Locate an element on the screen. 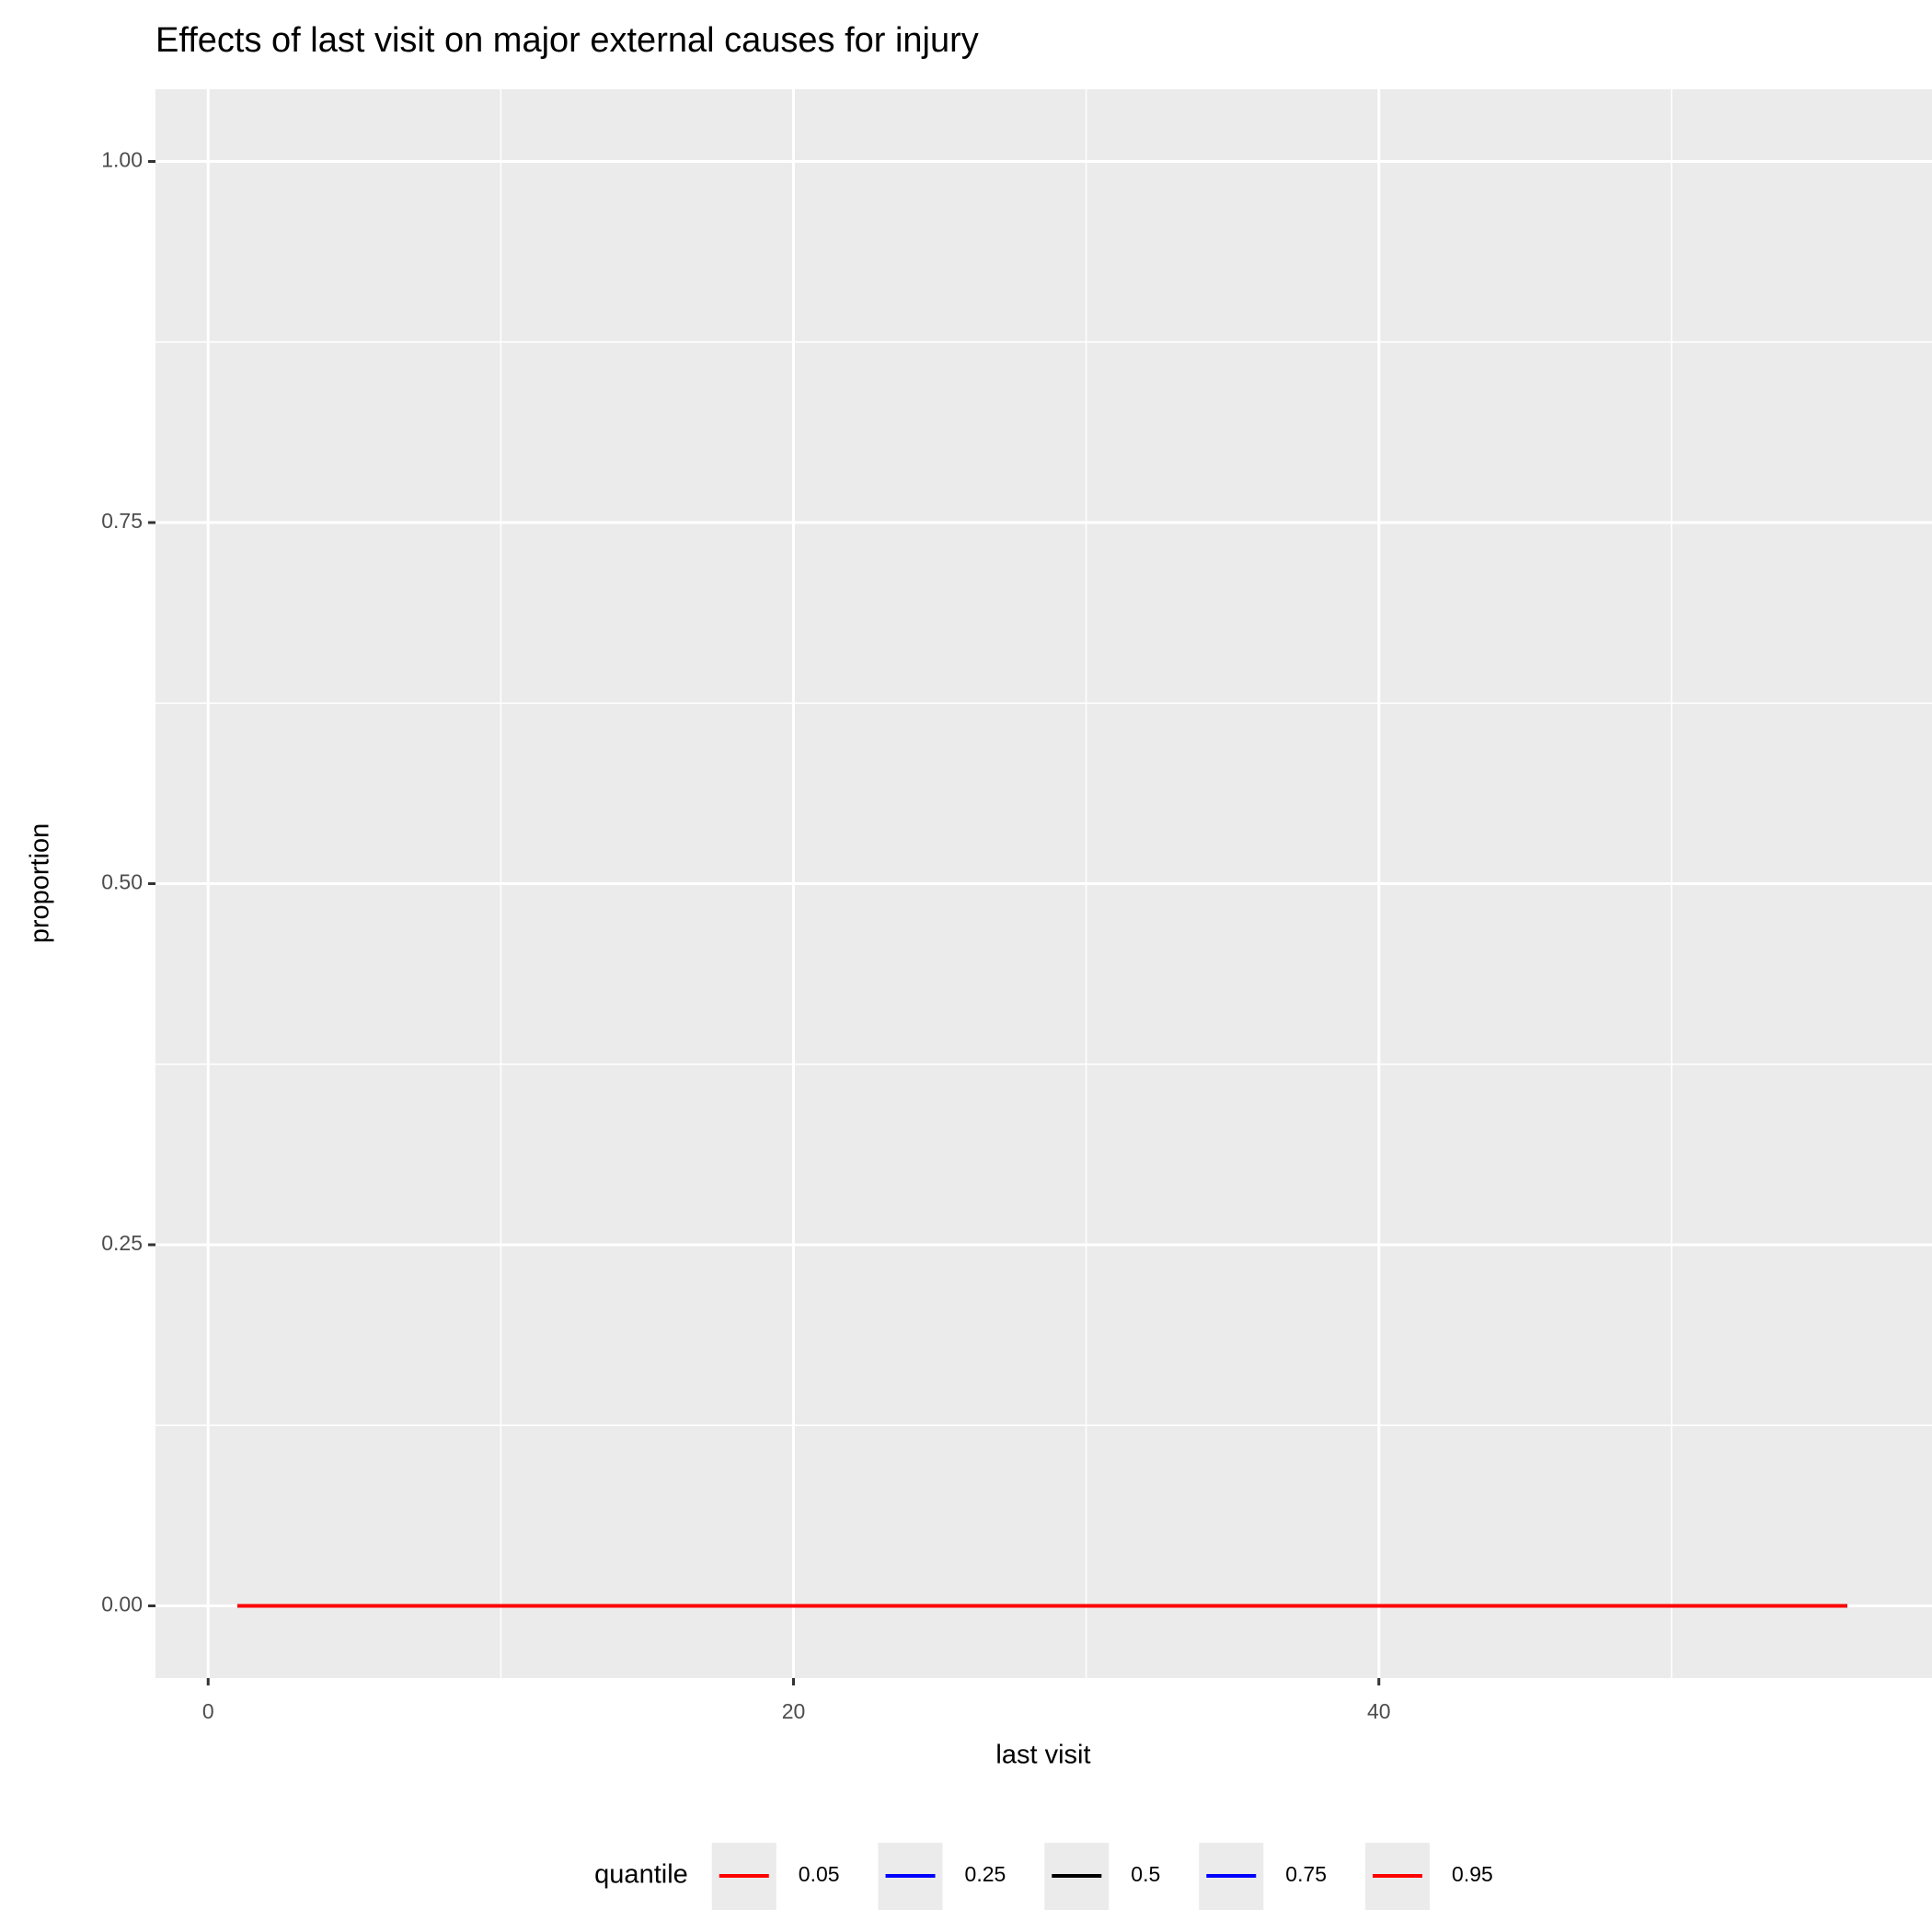 The width and height of the screenshot is (1932, 1932). x-tick-label: 20 is located at coordinates (794, 1711).